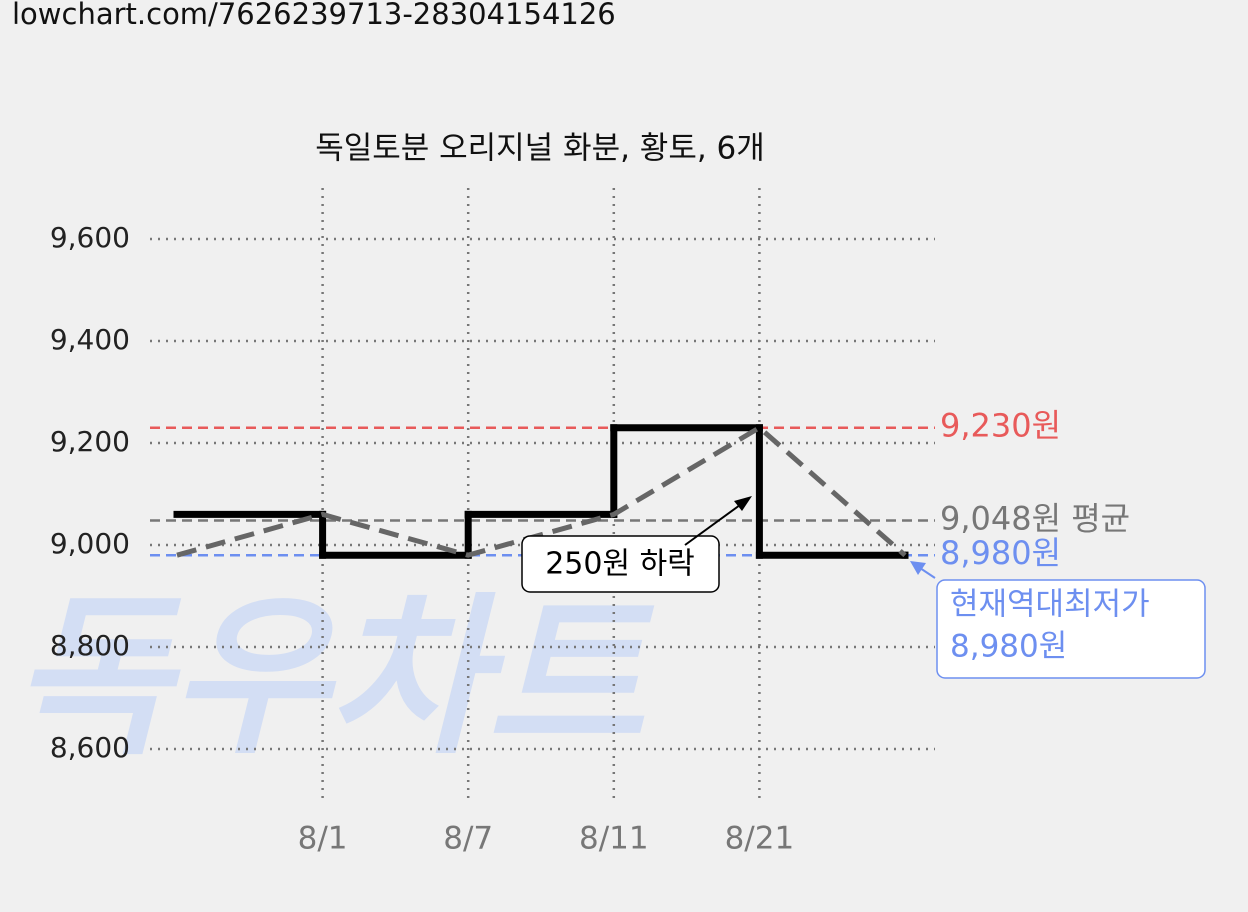 The image size is (1248, 912). What do you see at coordinates (90, 747) in the screenshot?
I see `y-tick-label: 8,600` at bounding box center [90, 747].